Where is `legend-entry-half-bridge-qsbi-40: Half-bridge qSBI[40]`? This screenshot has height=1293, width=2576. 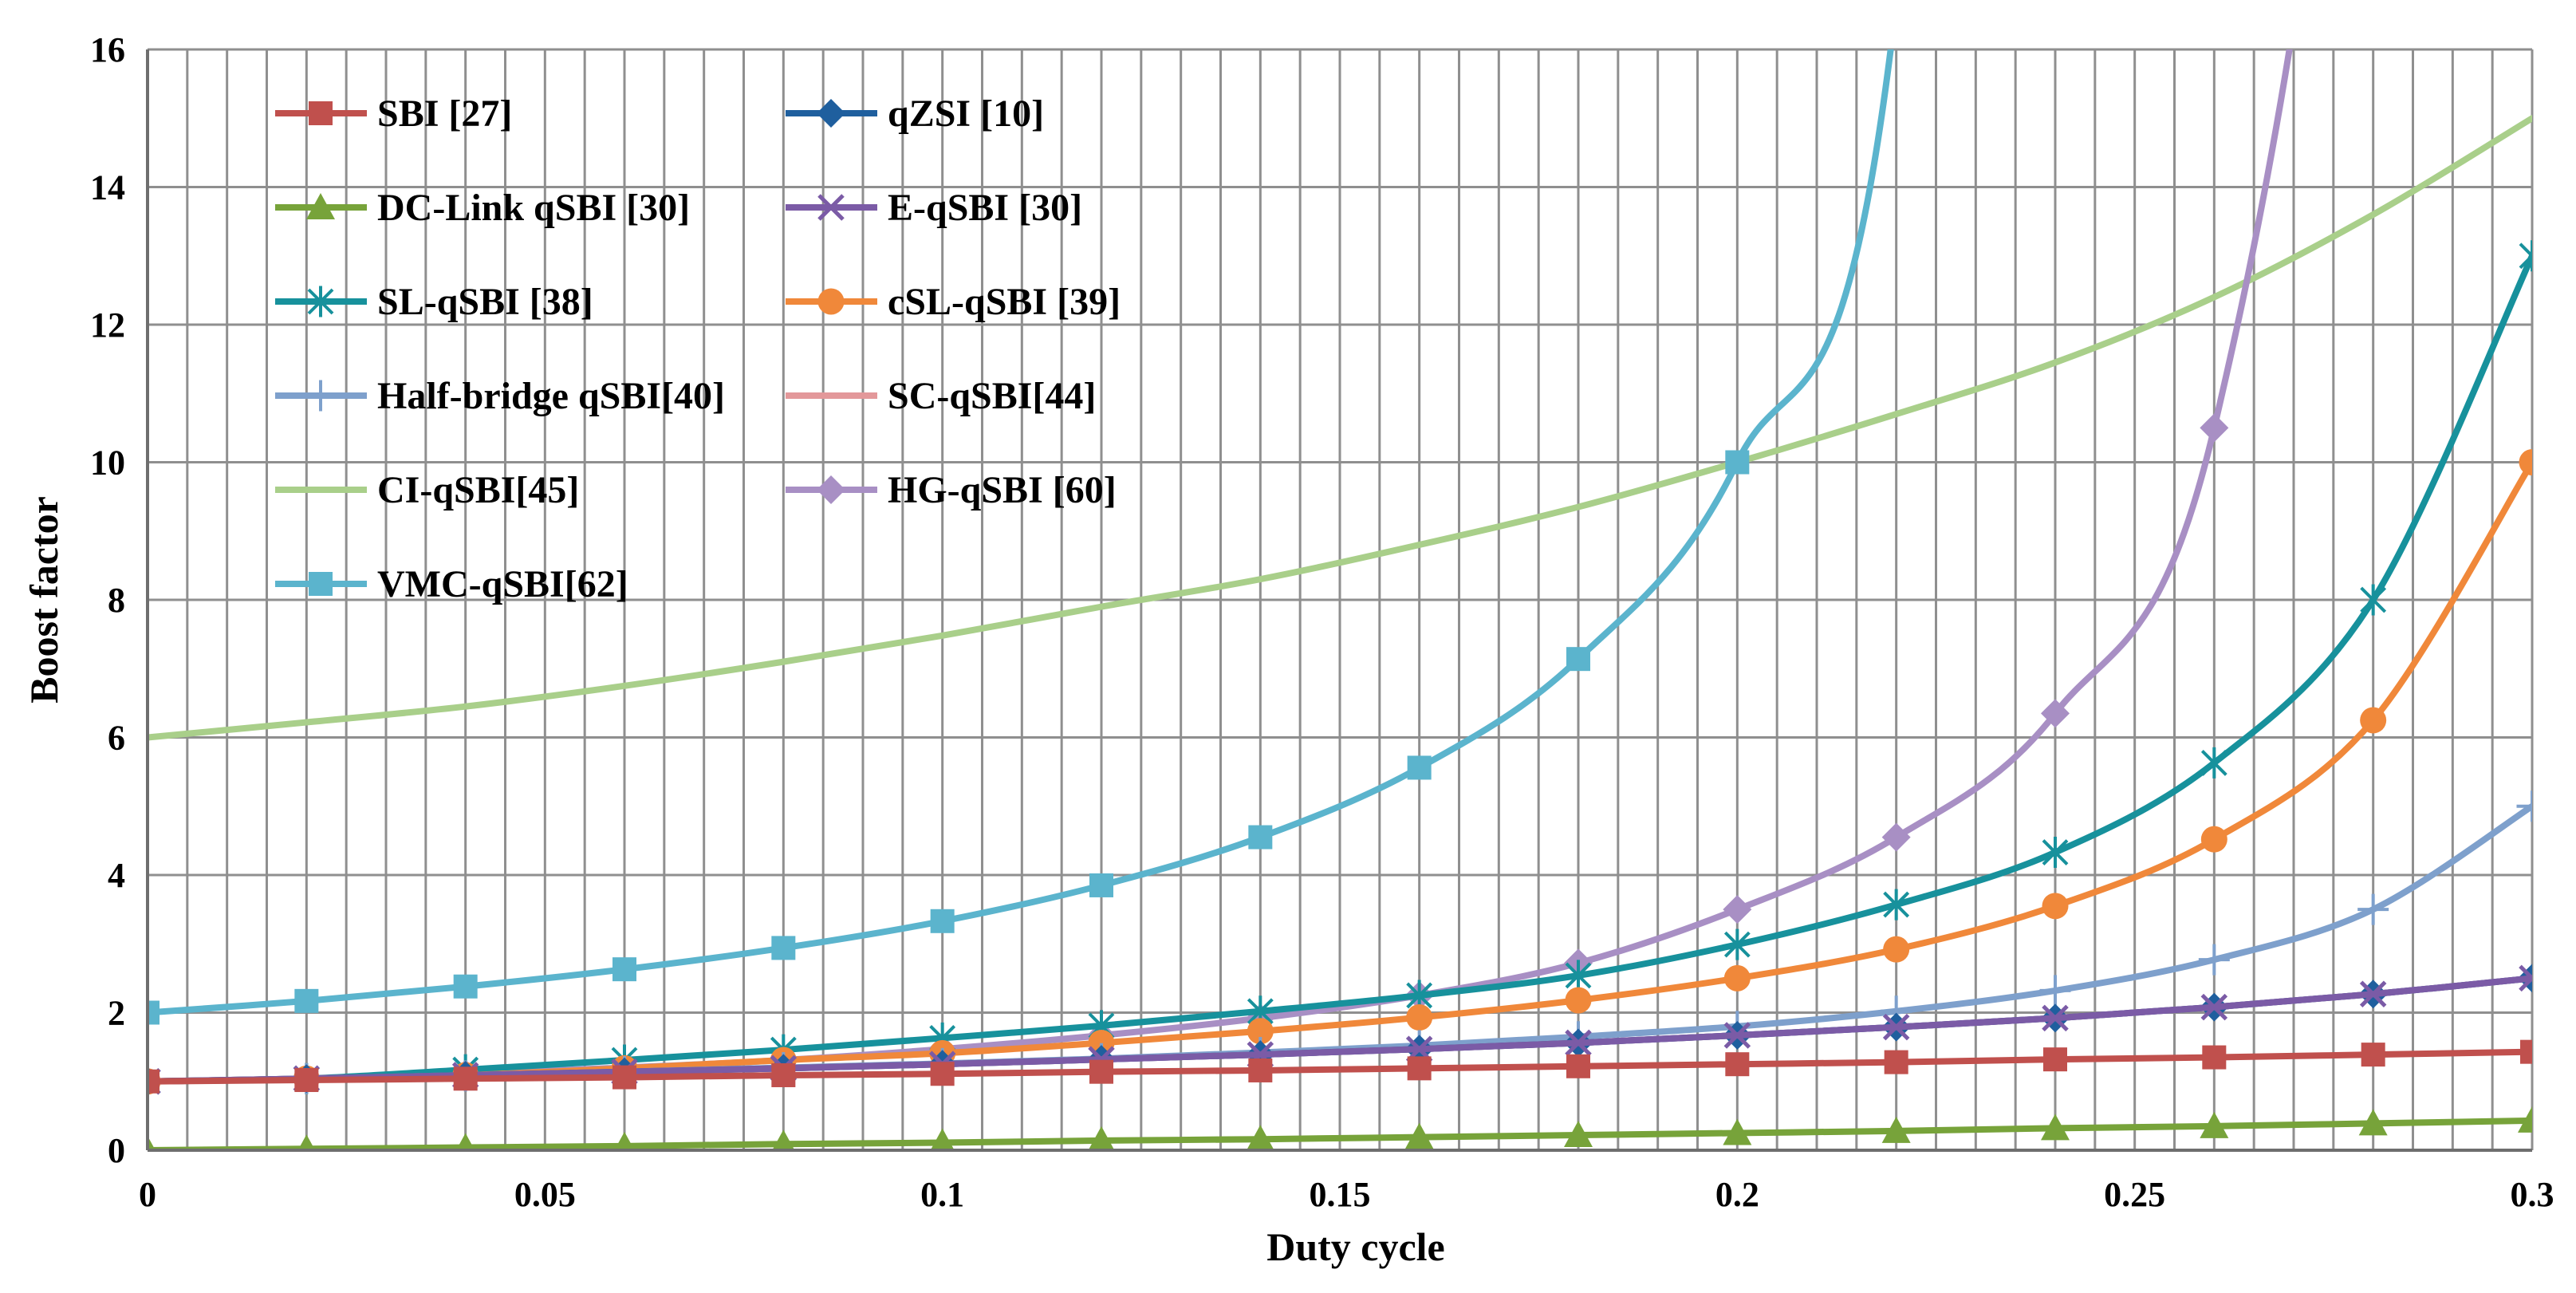 legend-entry-half-bridge-qsbi-40: Half-bridge qSBI[40] is located at coordinates (500, 396).